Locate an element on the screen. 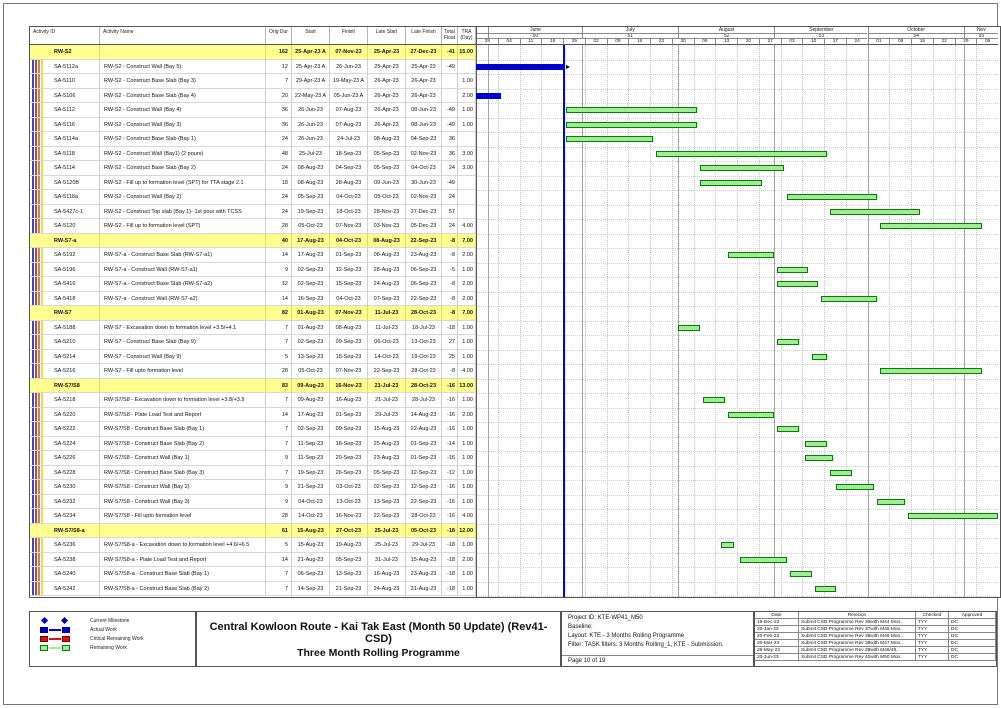  cell-start: 06-Sep-23 is located at coordinates (311, 574).